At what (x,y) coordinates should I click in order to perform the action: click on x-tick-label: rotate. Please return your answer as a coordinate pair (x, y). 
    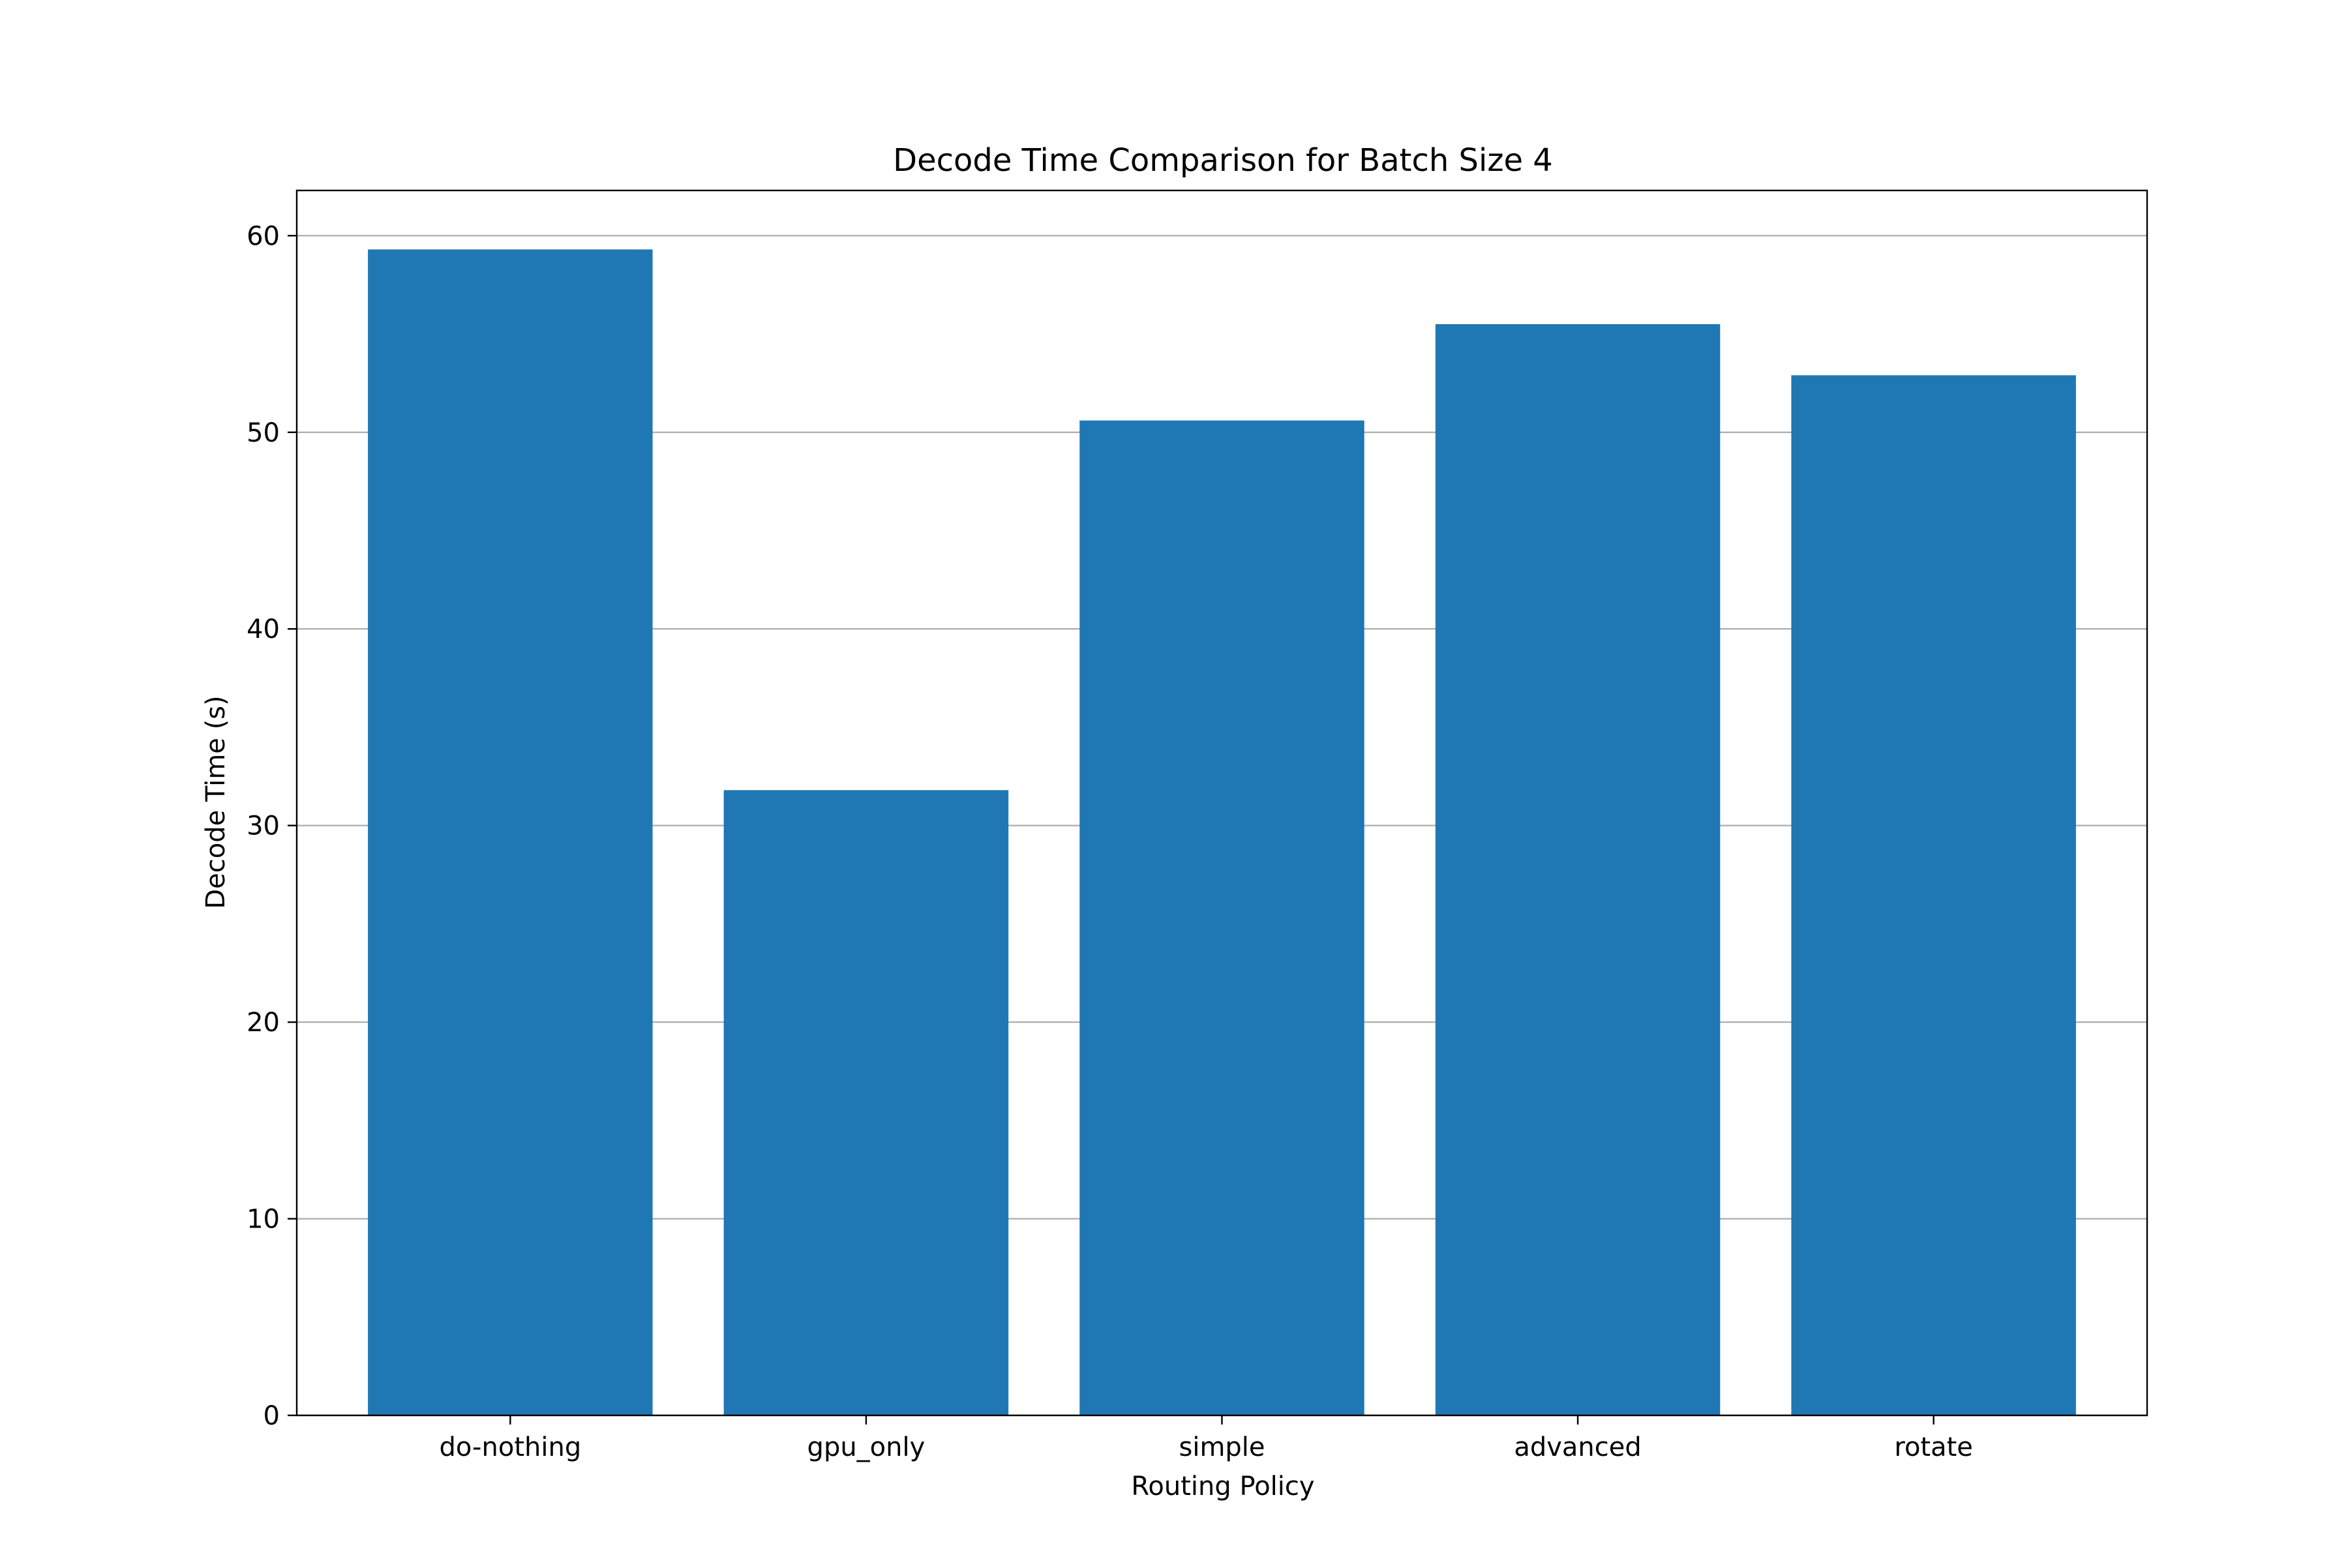
    Looking at the image, I should click on (1934, 1447).